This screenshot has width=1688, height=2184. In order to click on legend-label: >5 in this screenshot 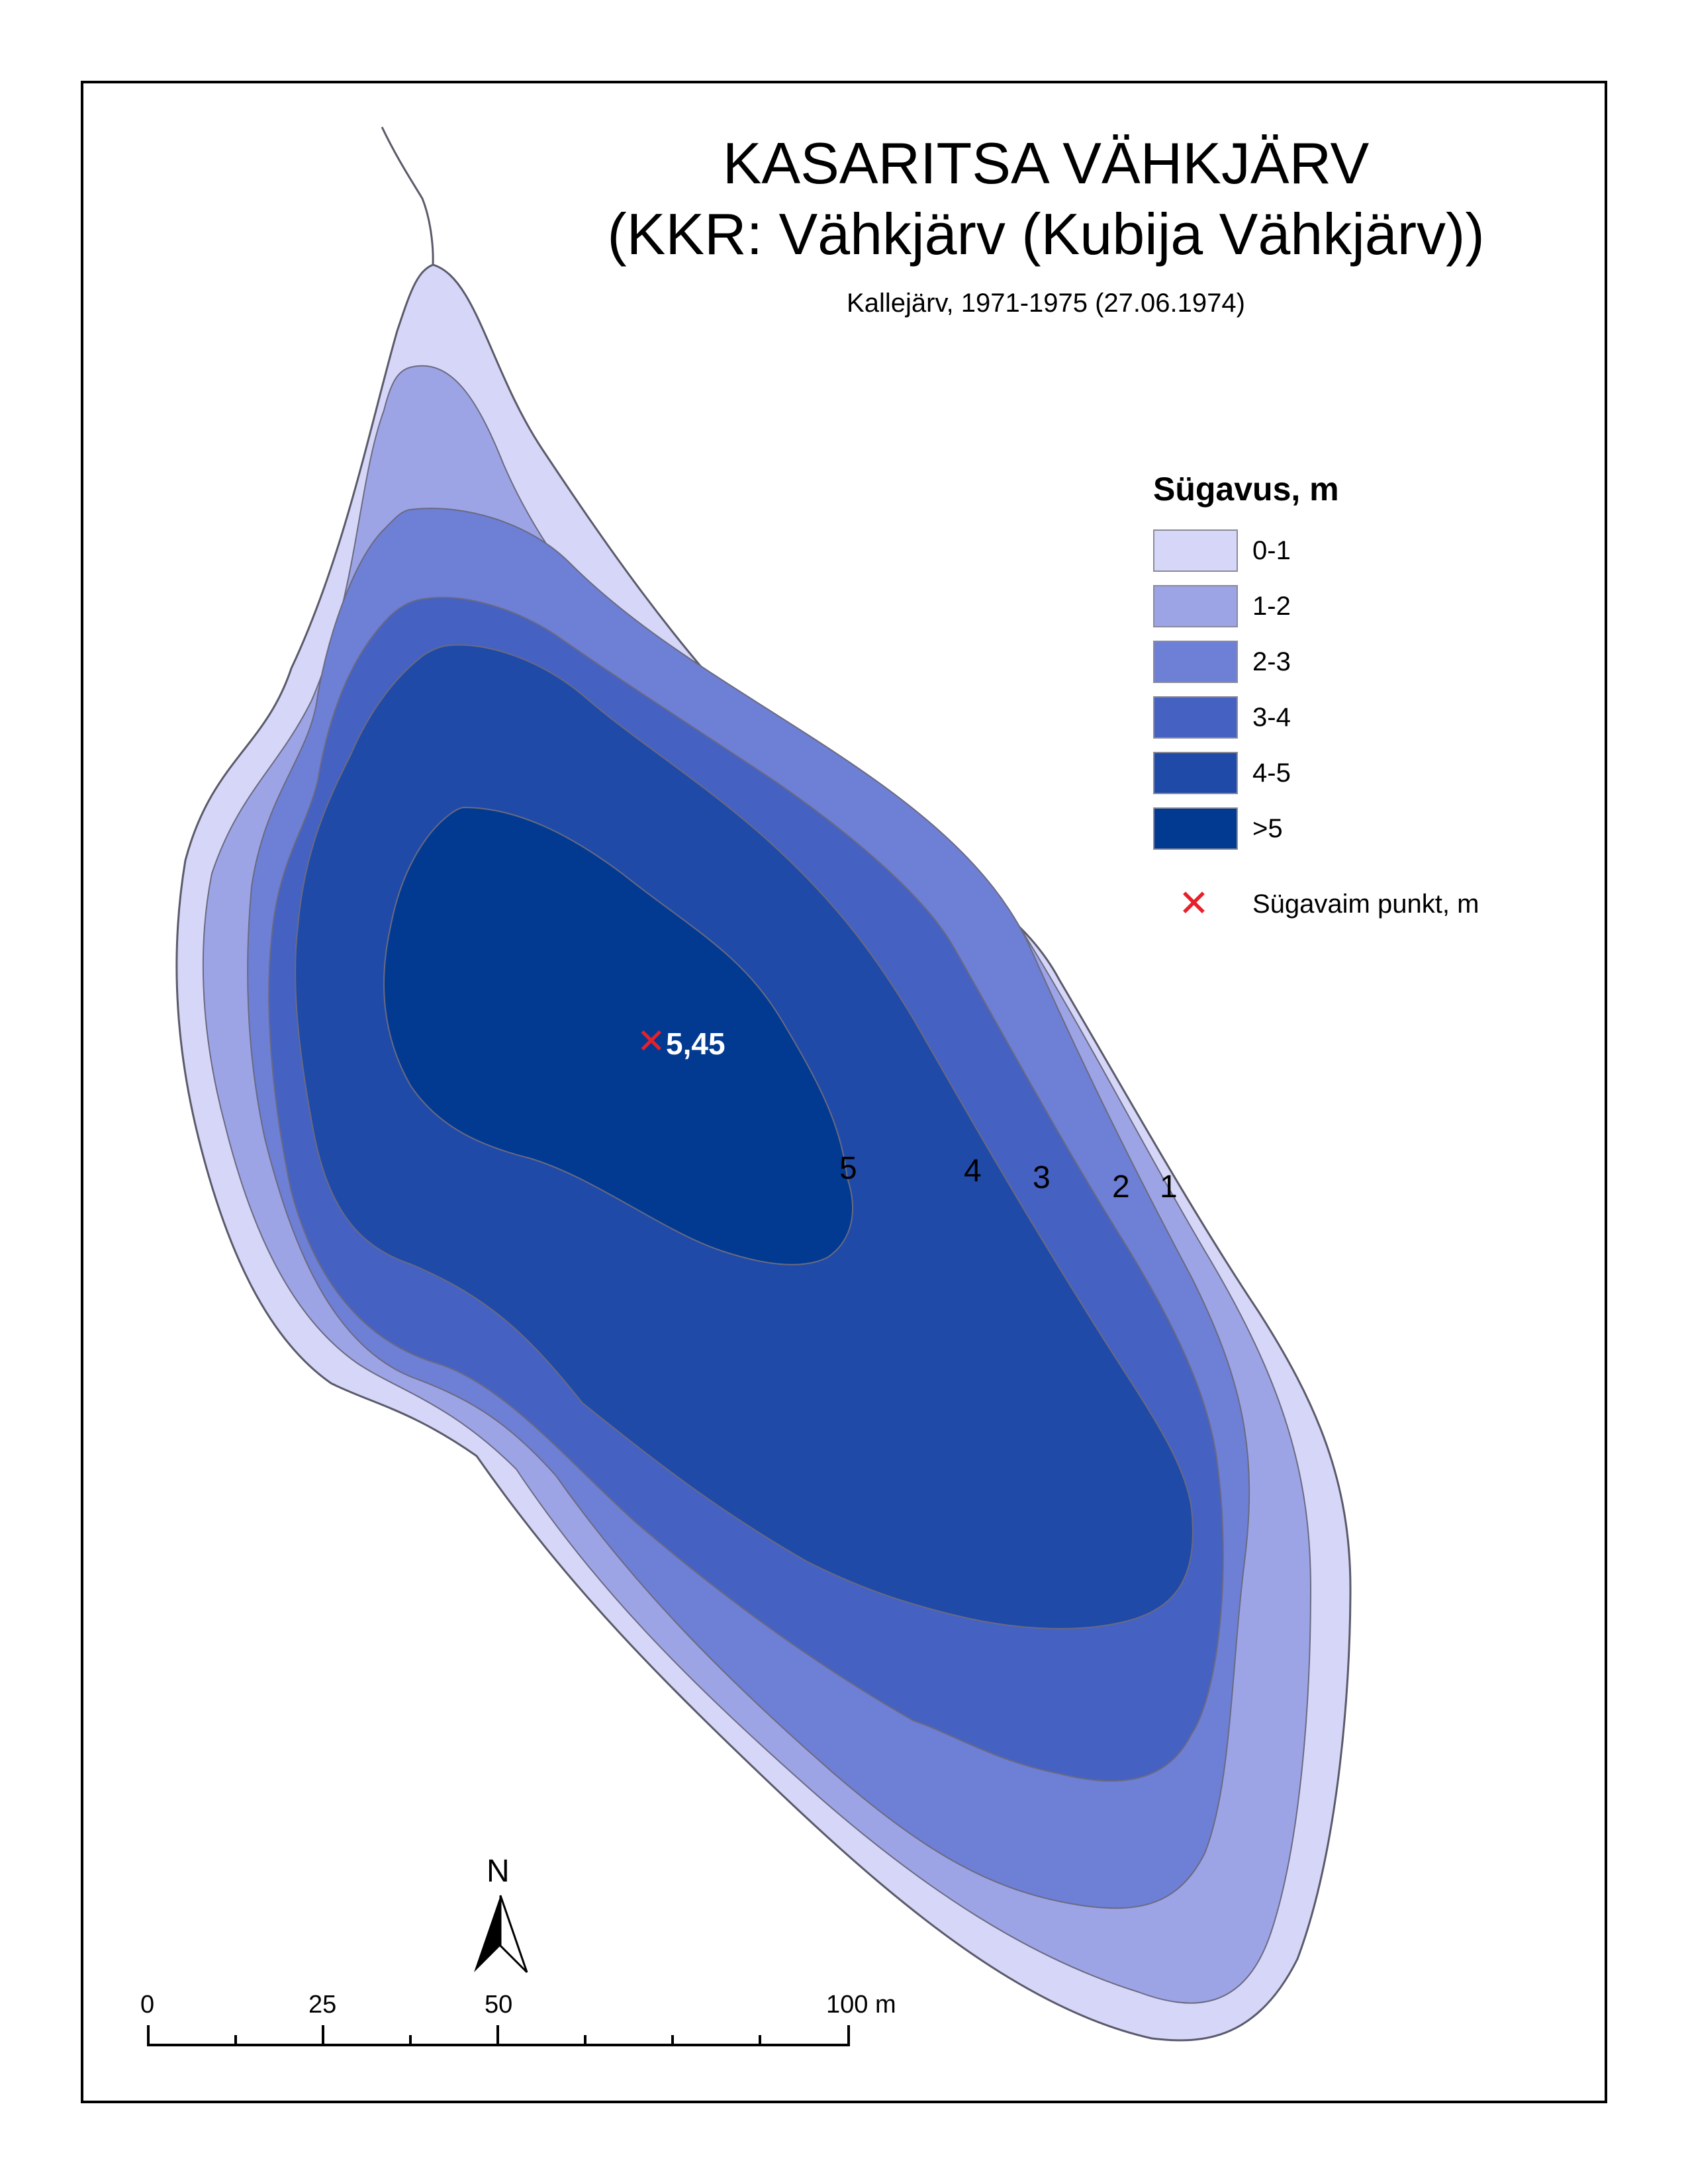, I will do `click(1267, 829)`.